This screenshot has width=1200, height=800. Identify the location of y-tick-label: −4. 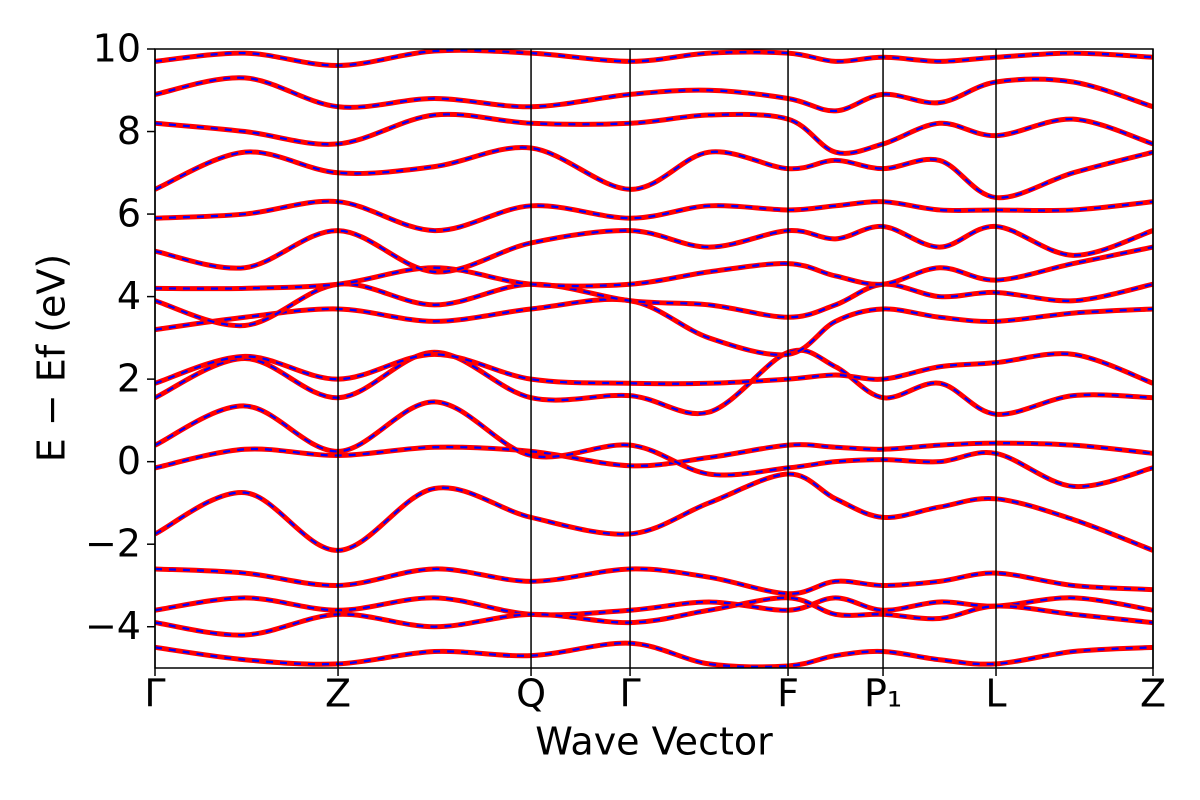
(113, 626).